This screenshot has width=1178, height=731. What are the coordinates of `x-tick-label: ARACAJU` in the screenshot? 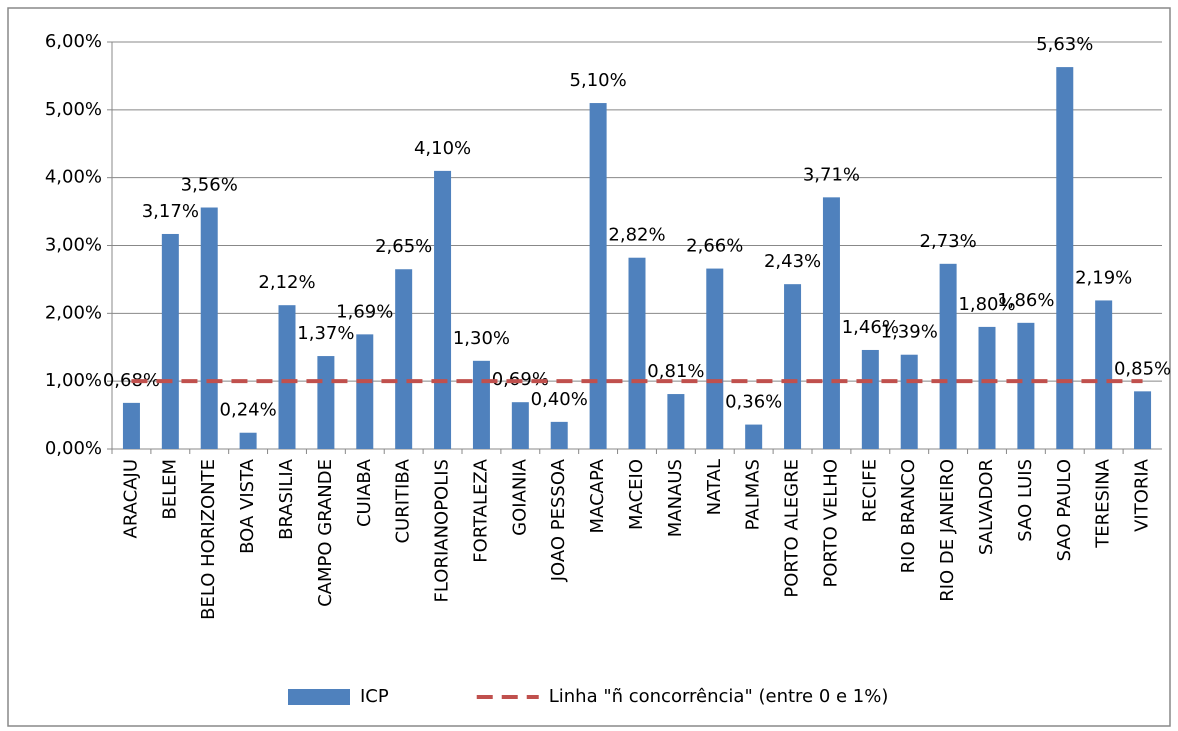 It's located at (130, 498).